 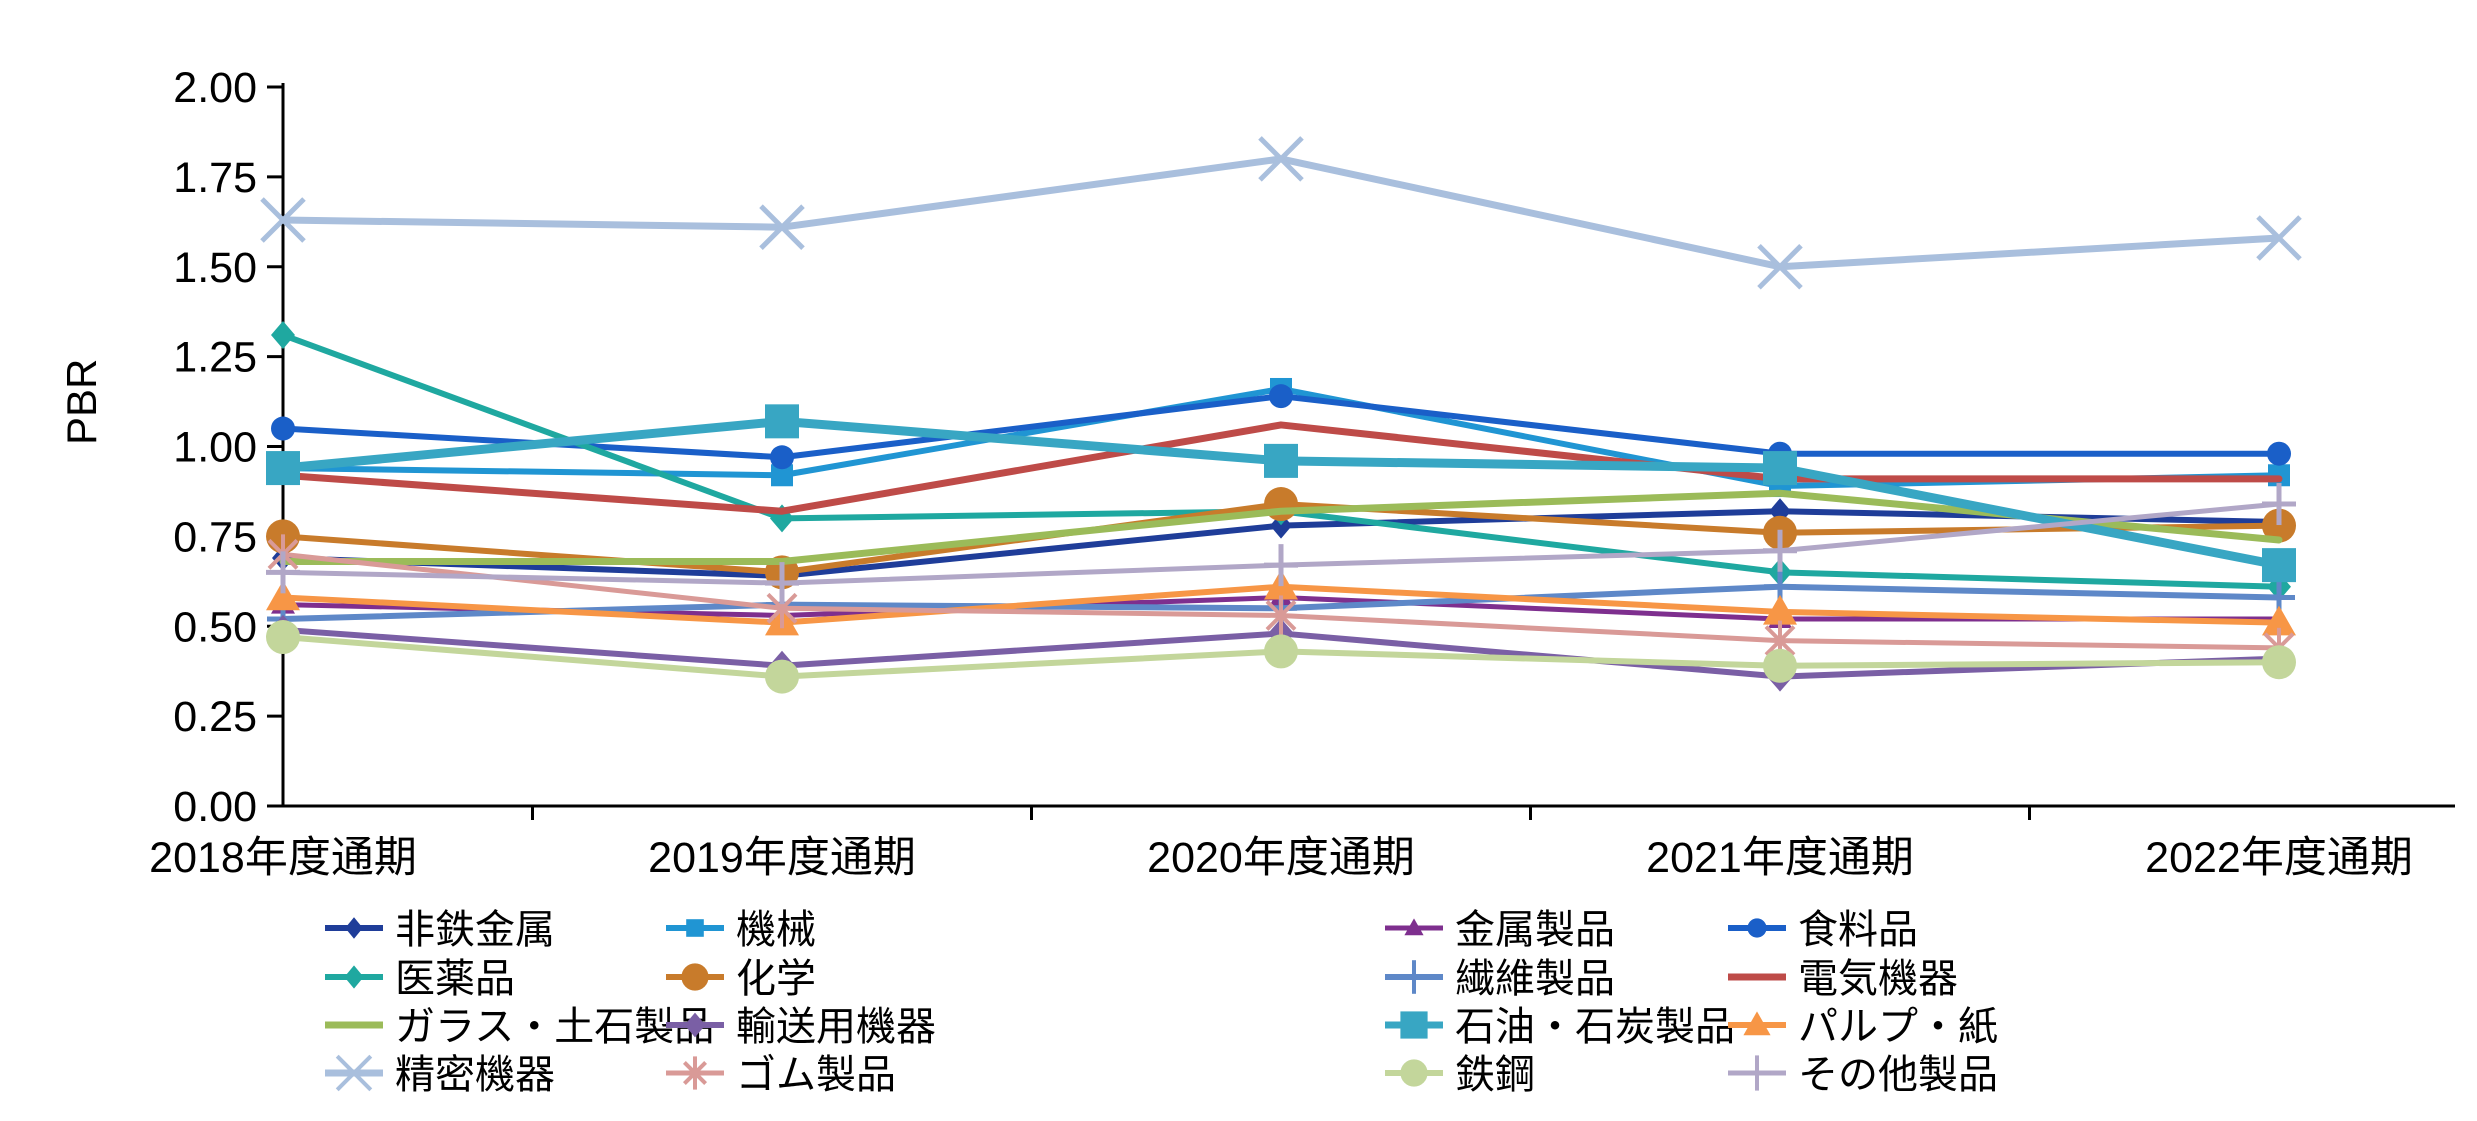 What do you see at coordinates (836, 1027) in the screenshot?
I see `legend-label: 輸送用機器` at bounding box center [836, 1027].